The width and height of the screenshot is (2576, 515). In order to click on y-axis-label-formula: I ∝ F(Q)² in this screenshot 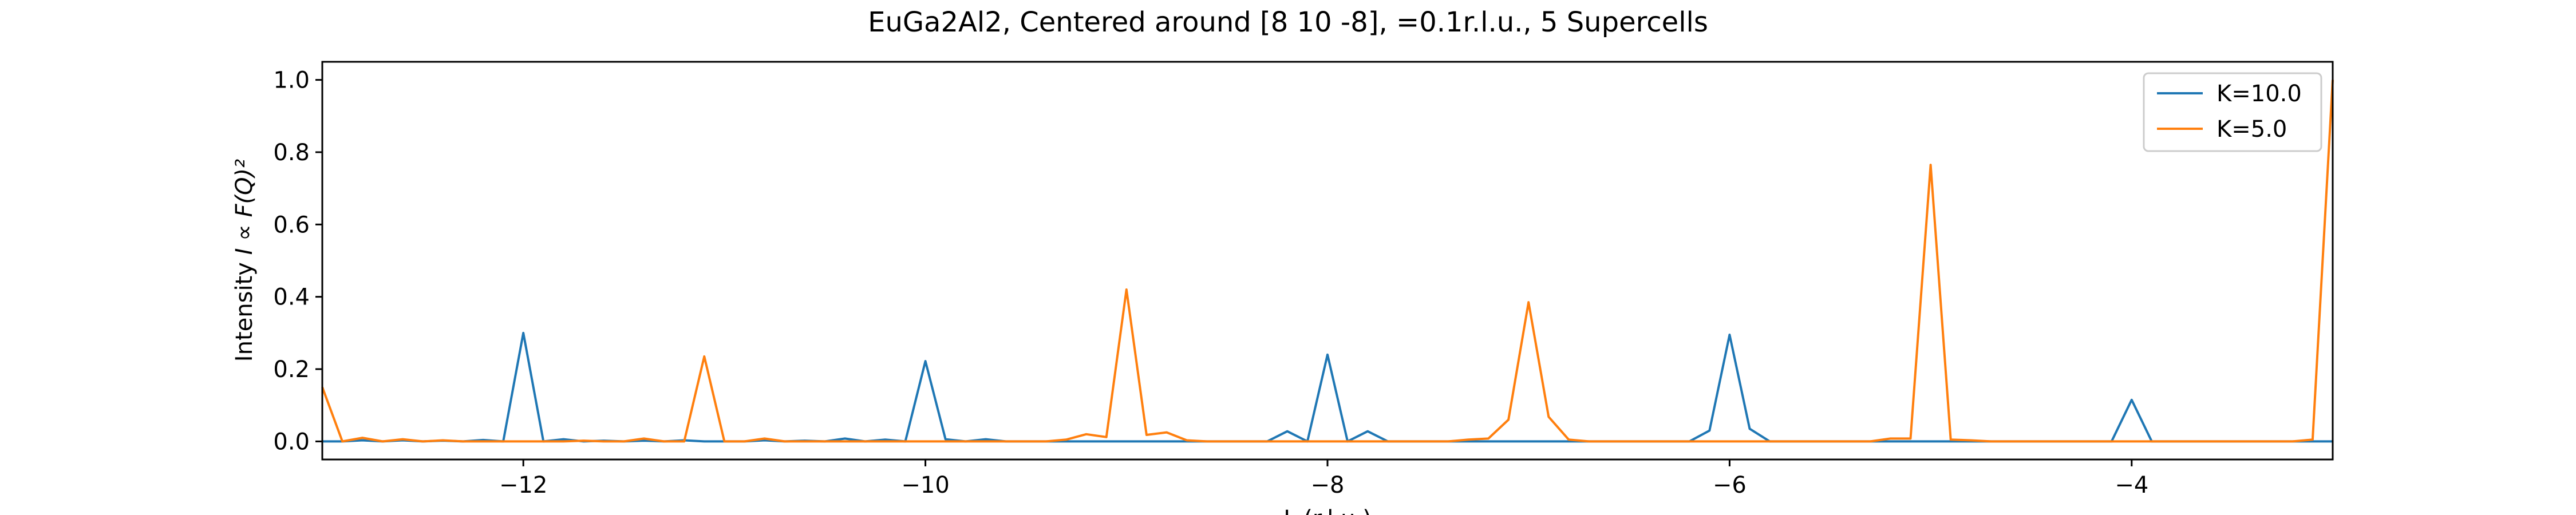, I will do `click(244, 207)`.